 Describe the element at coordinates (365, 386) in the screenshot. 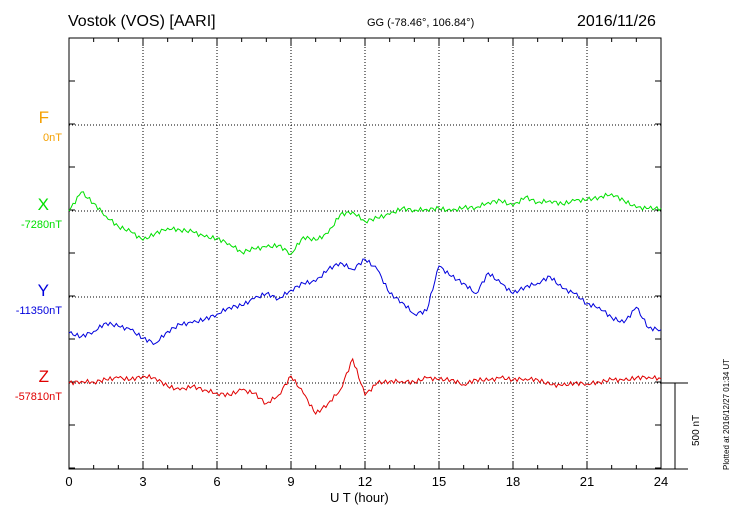

I see `series-line-z` at that location.